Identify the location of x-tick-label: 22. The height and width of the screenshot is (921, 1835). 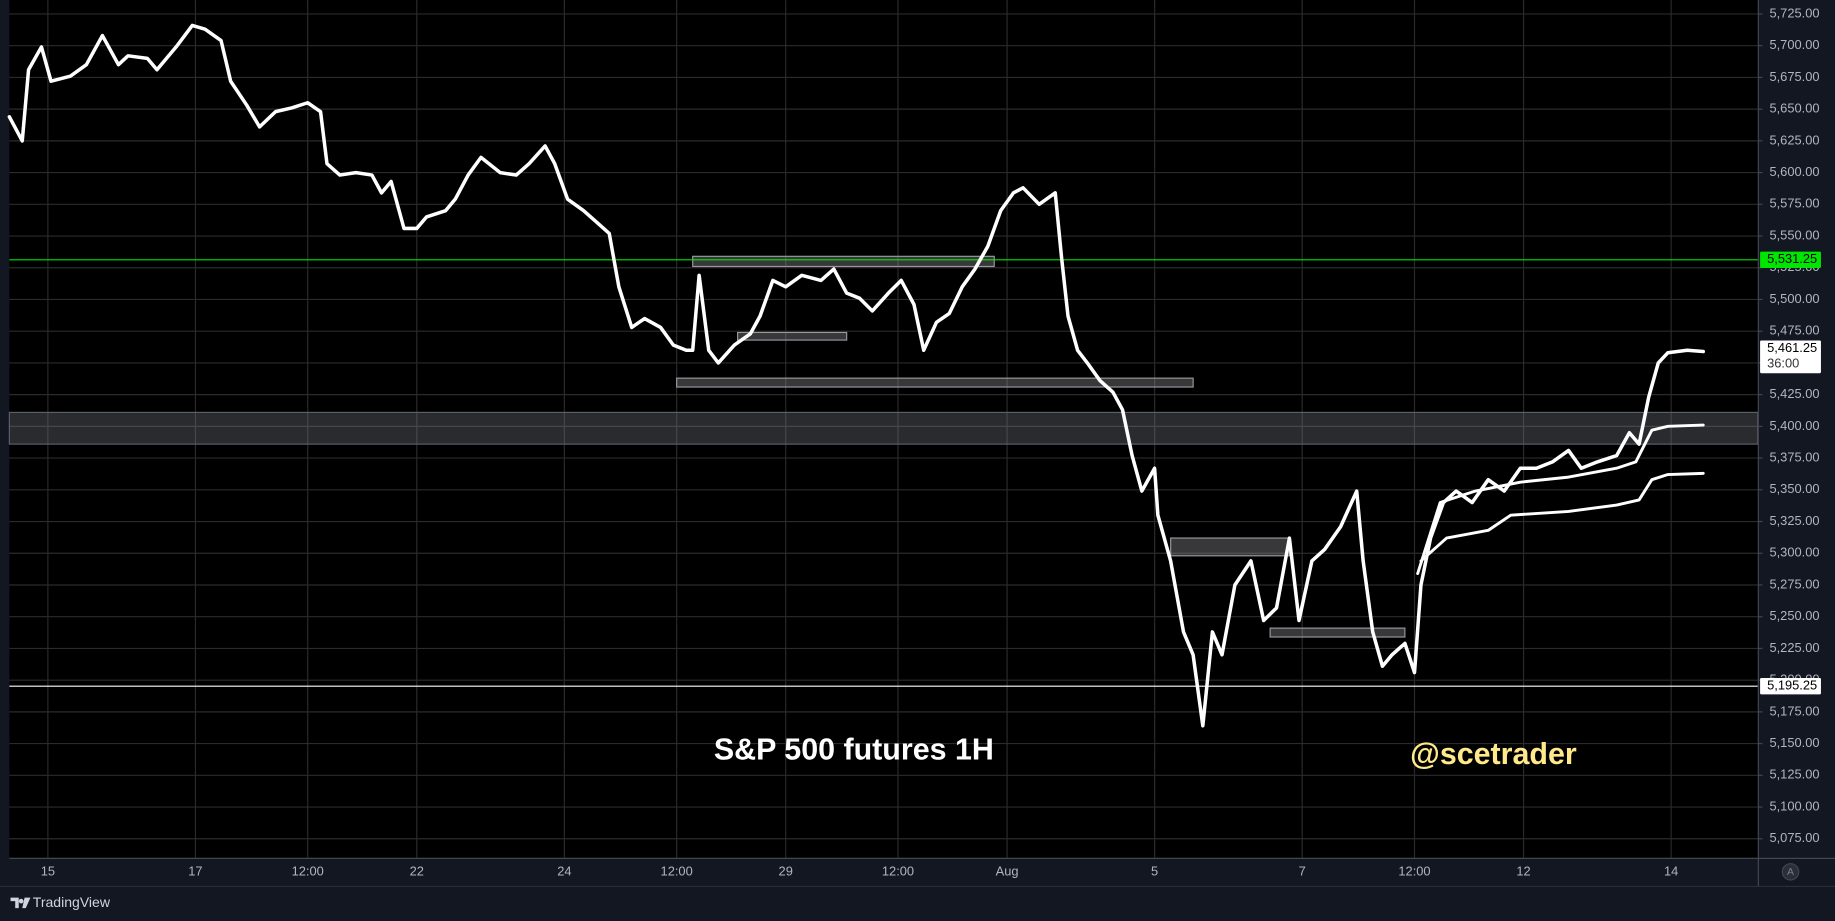
(417, 870).